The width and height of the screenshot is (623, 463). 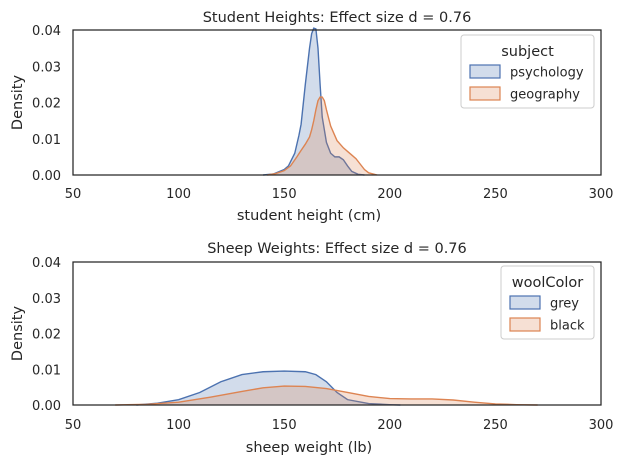 What do you see at coordinates (567, 326) in the screenshot?
I see `legend-label-black: black` at bounding box center [567, 326].